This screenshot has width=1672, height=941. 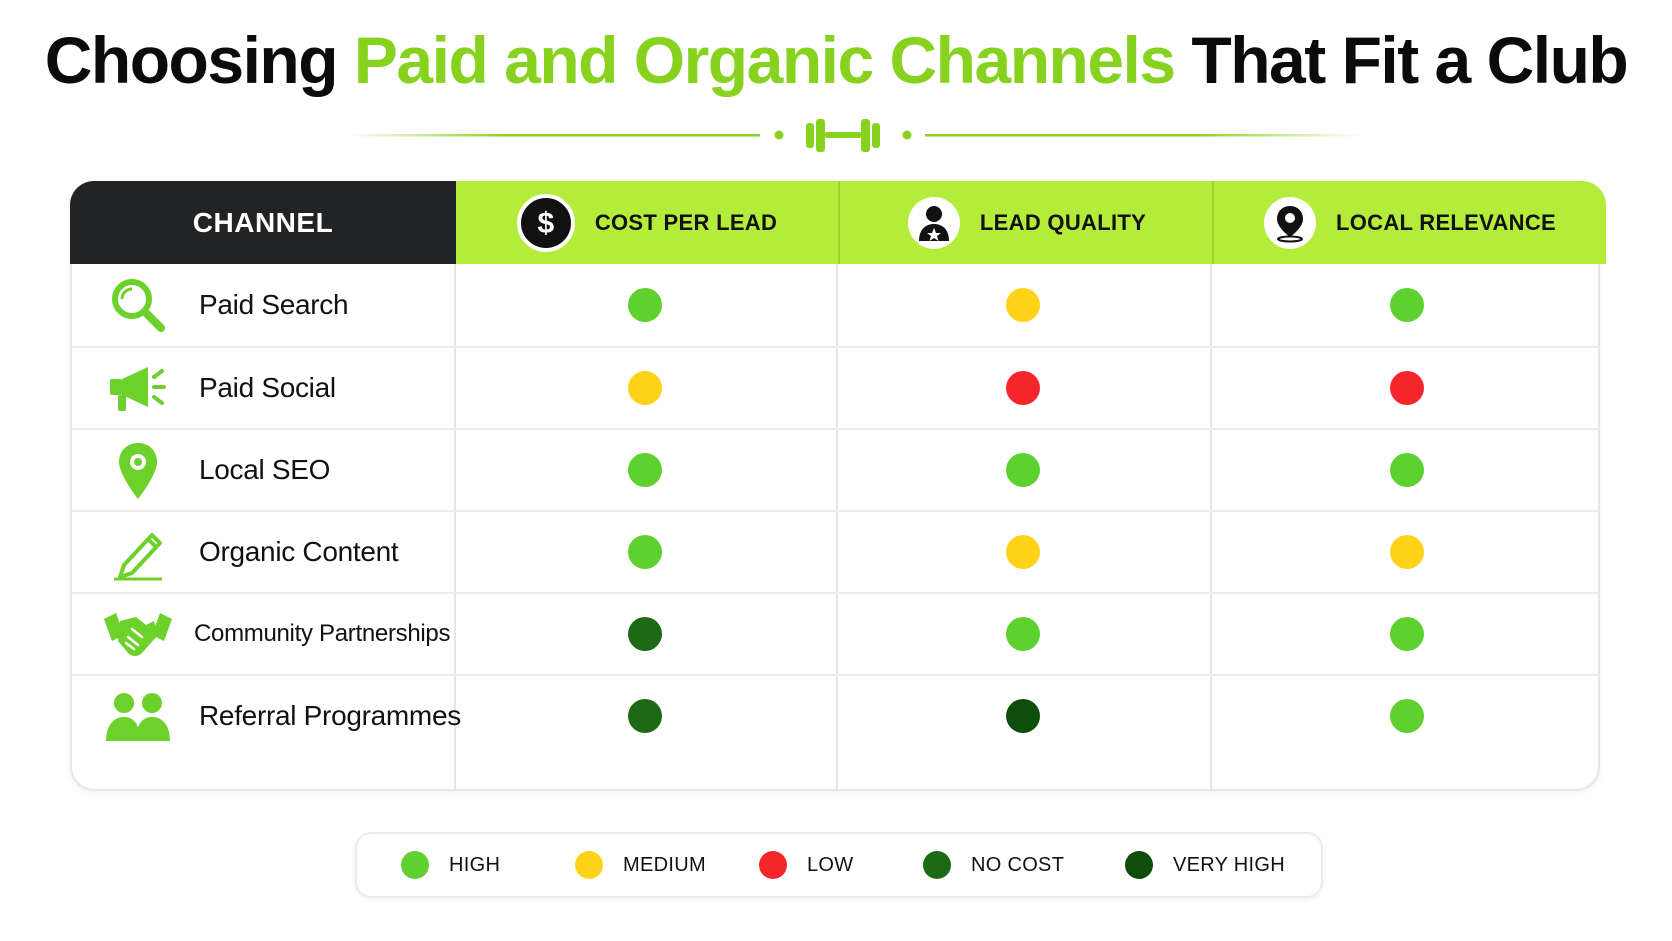 What do you see at coordinates (1229, 864) in the screenshot?
I see `legend-label: VERY HIGH` at bounding box center [1229, 864].